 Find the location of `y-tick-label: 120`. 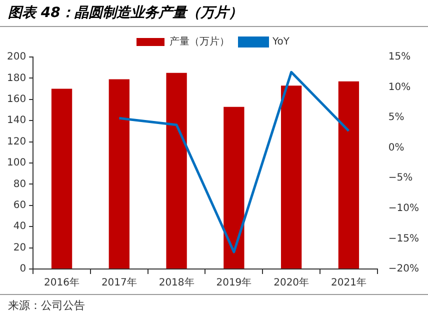

y-tick-label: 120 is located at coordinates (16, 142).